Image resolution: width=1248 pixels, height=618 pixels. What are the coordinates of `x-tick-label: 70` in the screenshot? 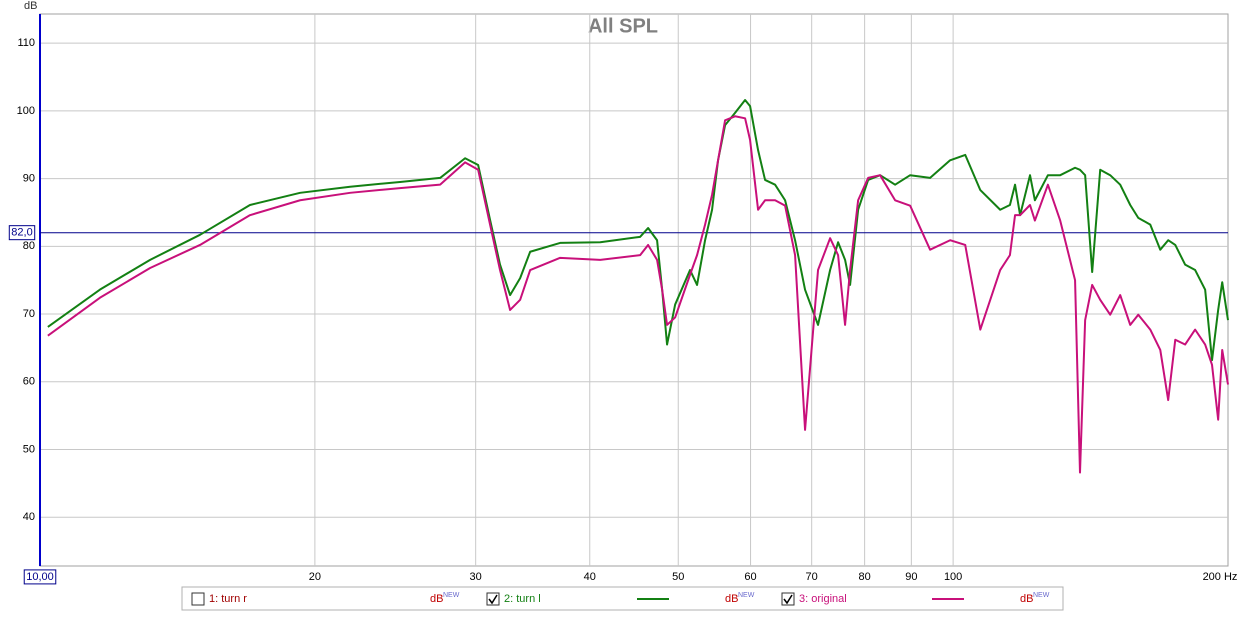 It's located at (812, 577).